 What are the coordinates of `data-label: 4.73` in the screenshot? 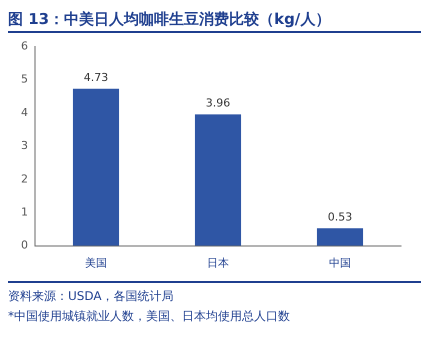 It's located at (96, 77).